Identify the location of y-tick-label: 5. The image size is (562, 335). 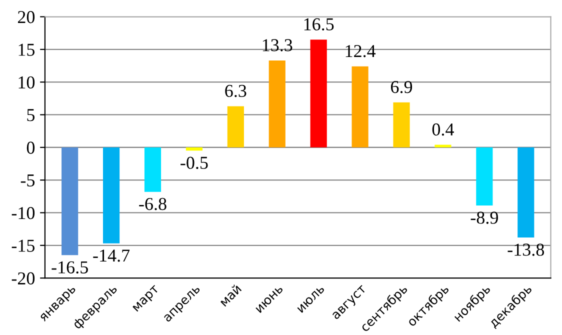
(31, 115).